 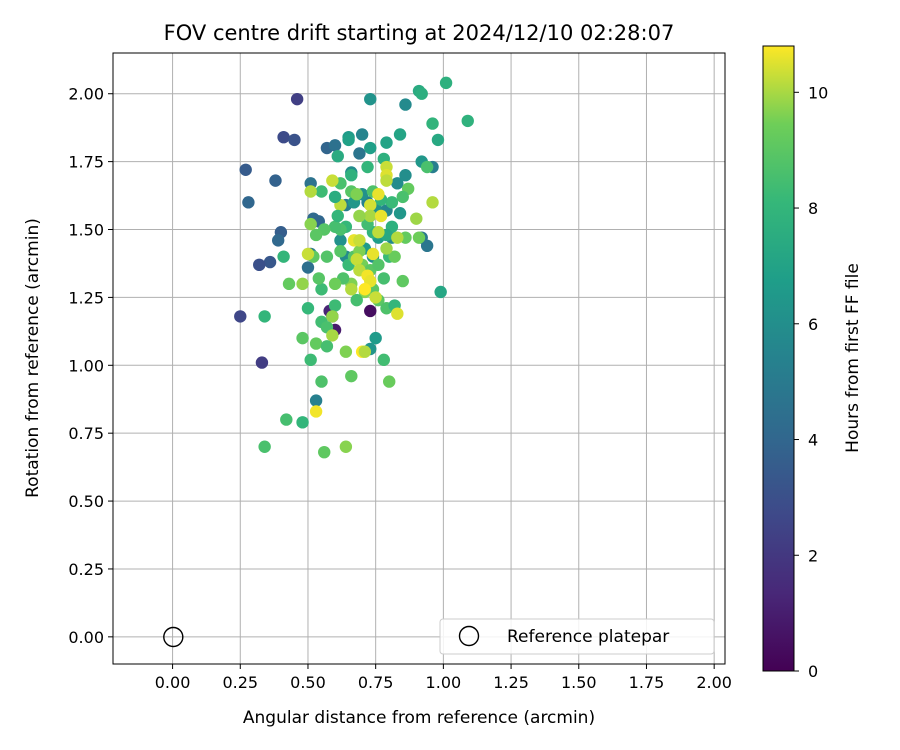 What do you see at coordinates (813, 440) in the screenshot?
I see `colorbar-tick-label: 4` at bounding box center [813, 440].